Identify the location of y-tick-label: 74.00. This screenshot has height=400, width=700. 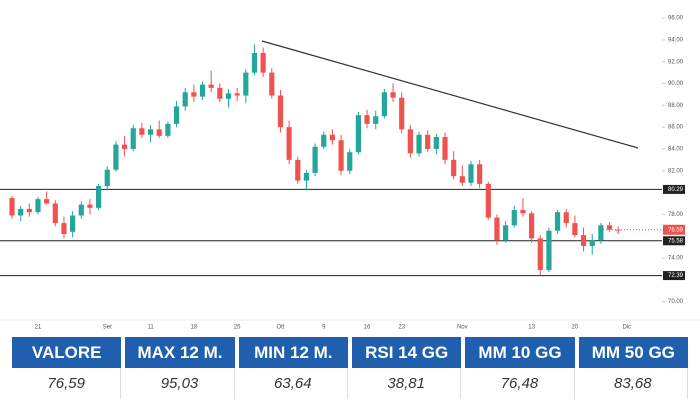
(676, 259).